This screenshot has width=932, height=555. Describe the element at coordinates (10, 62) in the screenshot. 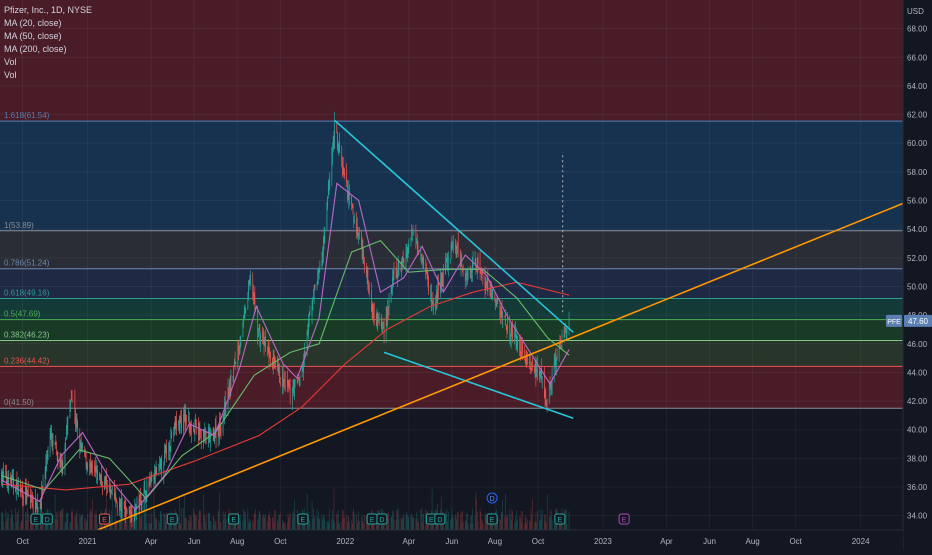

I see `legend-vol-1: Vol` at that location.